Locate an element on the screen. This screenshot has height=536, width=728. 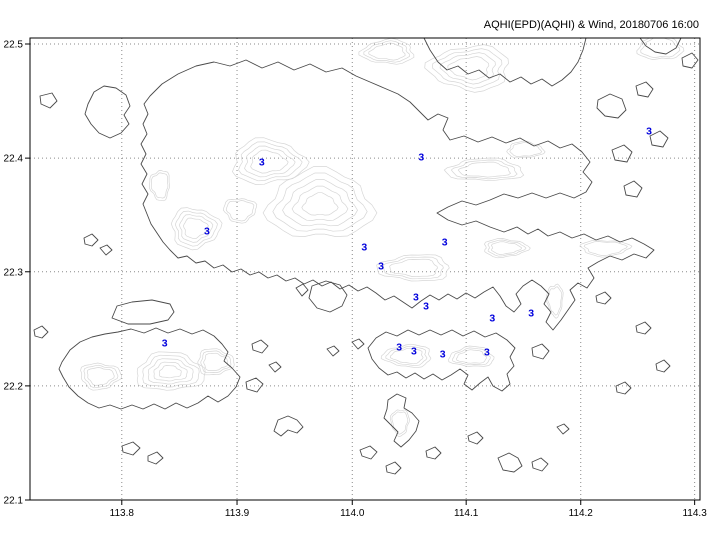
y-tick-label: 22.1 is located at coordinates (14, 501).